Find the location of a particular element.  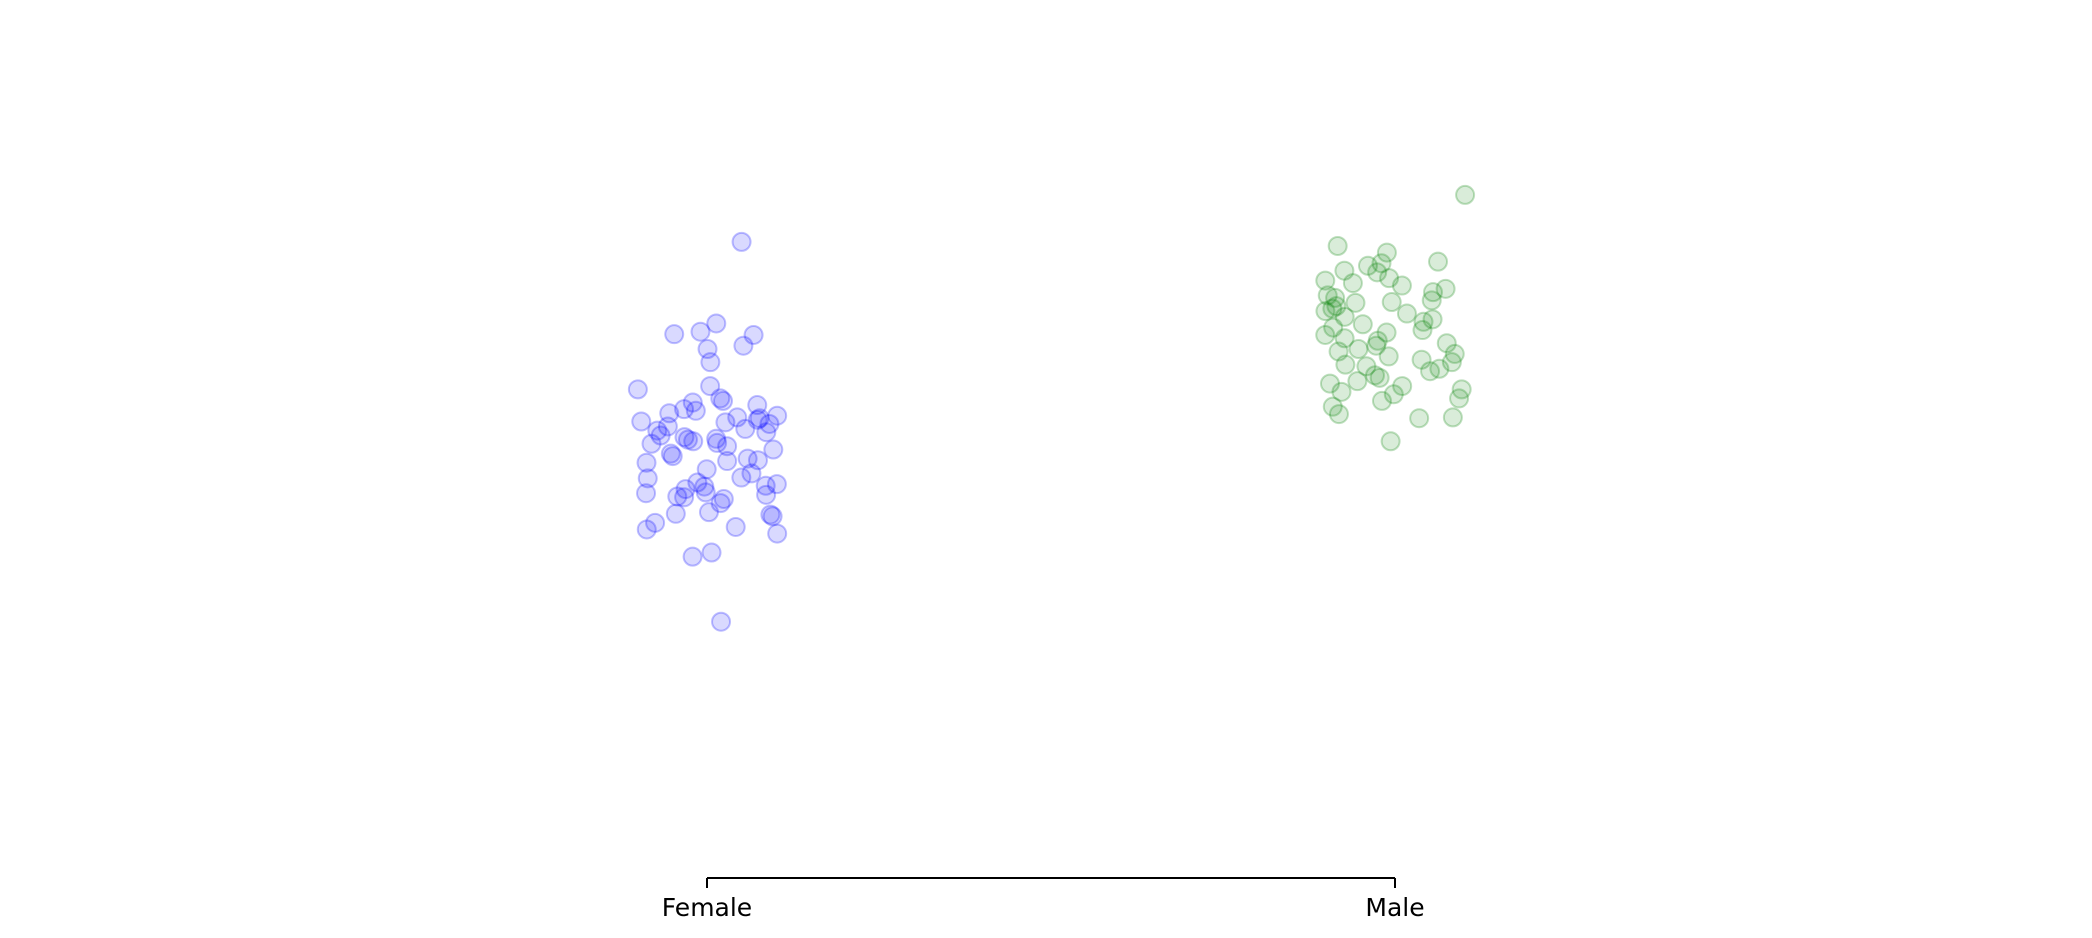

x-tick-label: Male is located at coordinates (1394, 907).